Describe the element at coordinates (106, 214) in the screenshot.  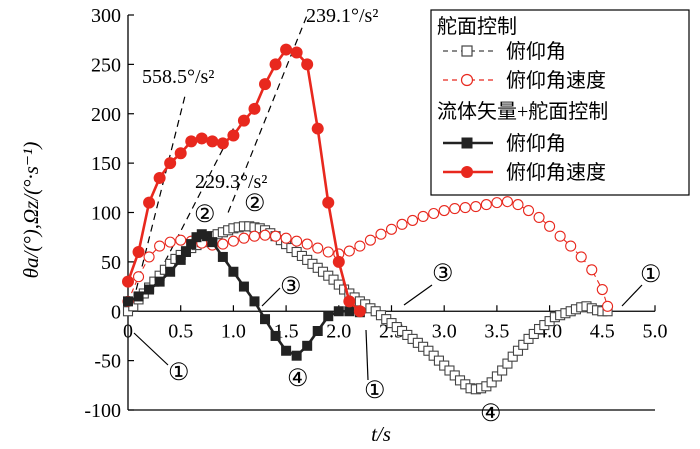
I see `y-tick-label: 100` at that location.